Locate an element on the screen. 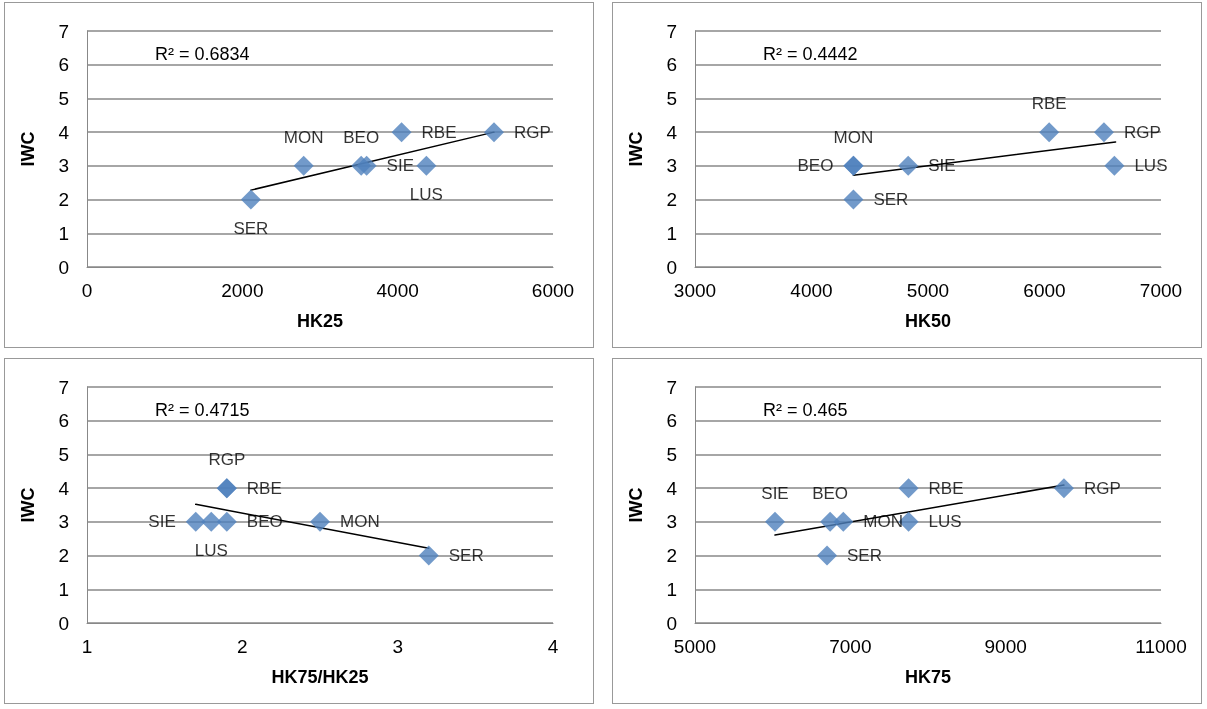 This screenshot has width=1207, height=709. annotation: R² = 0.4715 is located at coordinates (202, 410).